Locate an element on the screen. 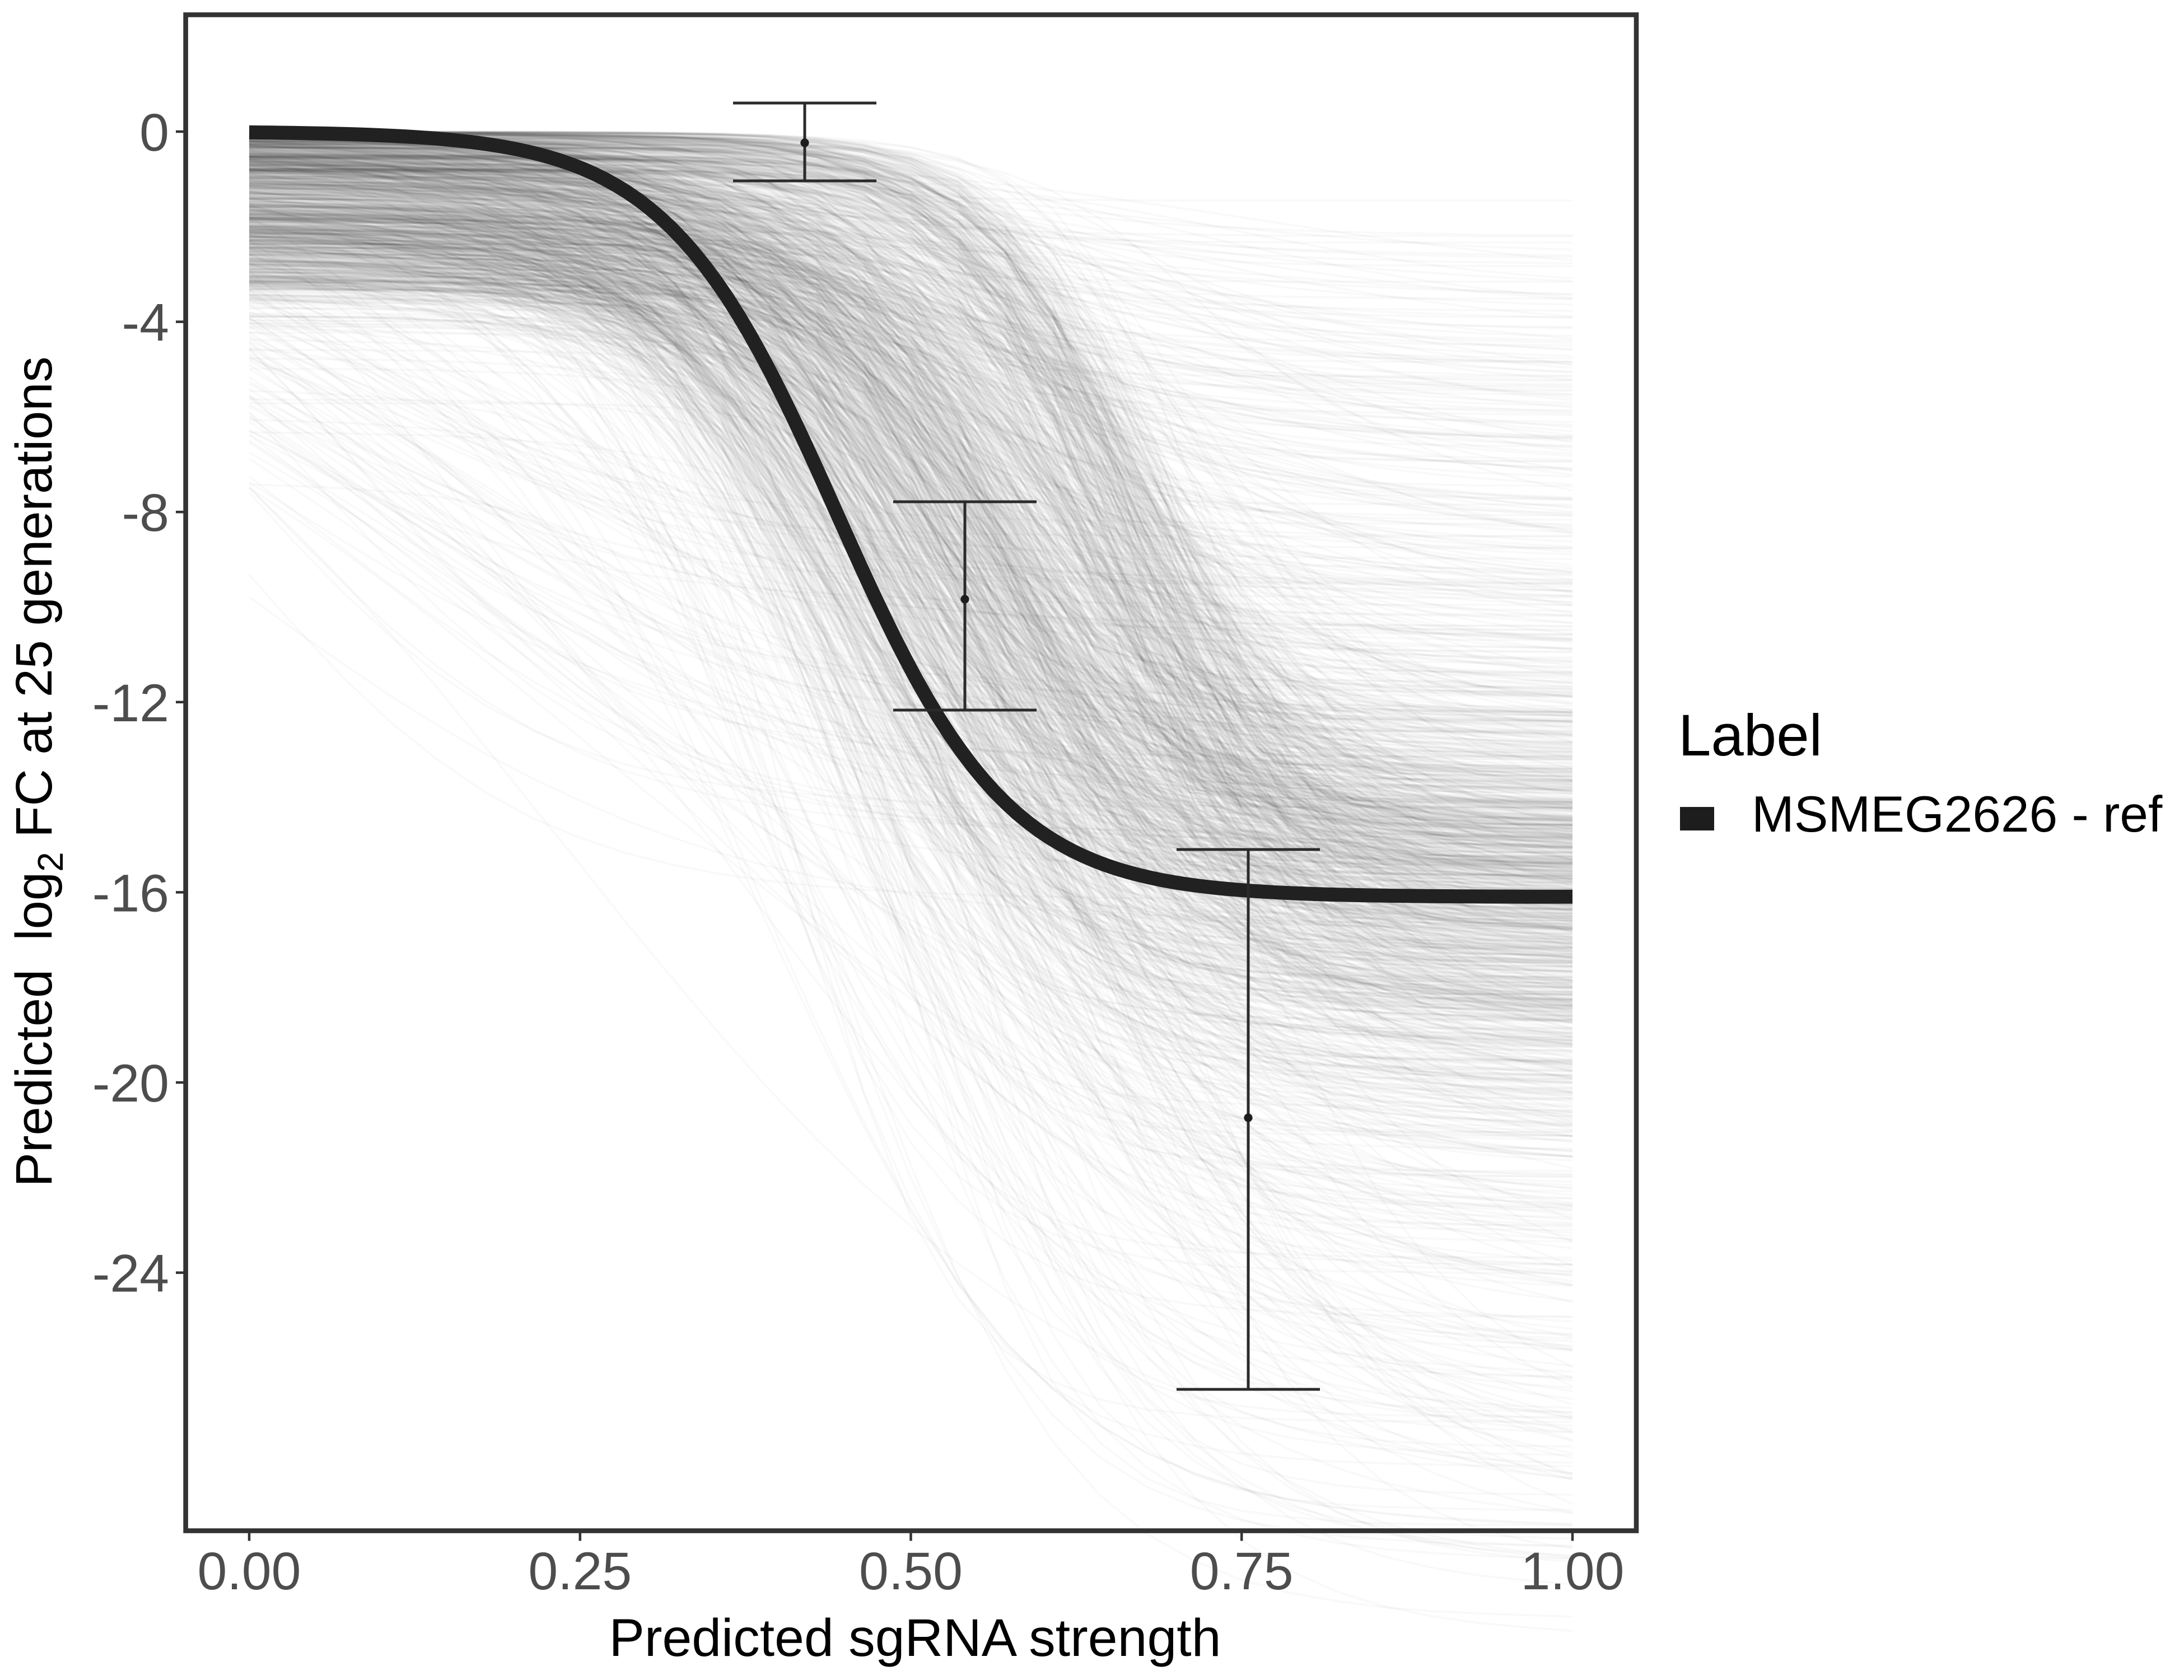  svg-text: -20 is located at coordinates (131, 1084).